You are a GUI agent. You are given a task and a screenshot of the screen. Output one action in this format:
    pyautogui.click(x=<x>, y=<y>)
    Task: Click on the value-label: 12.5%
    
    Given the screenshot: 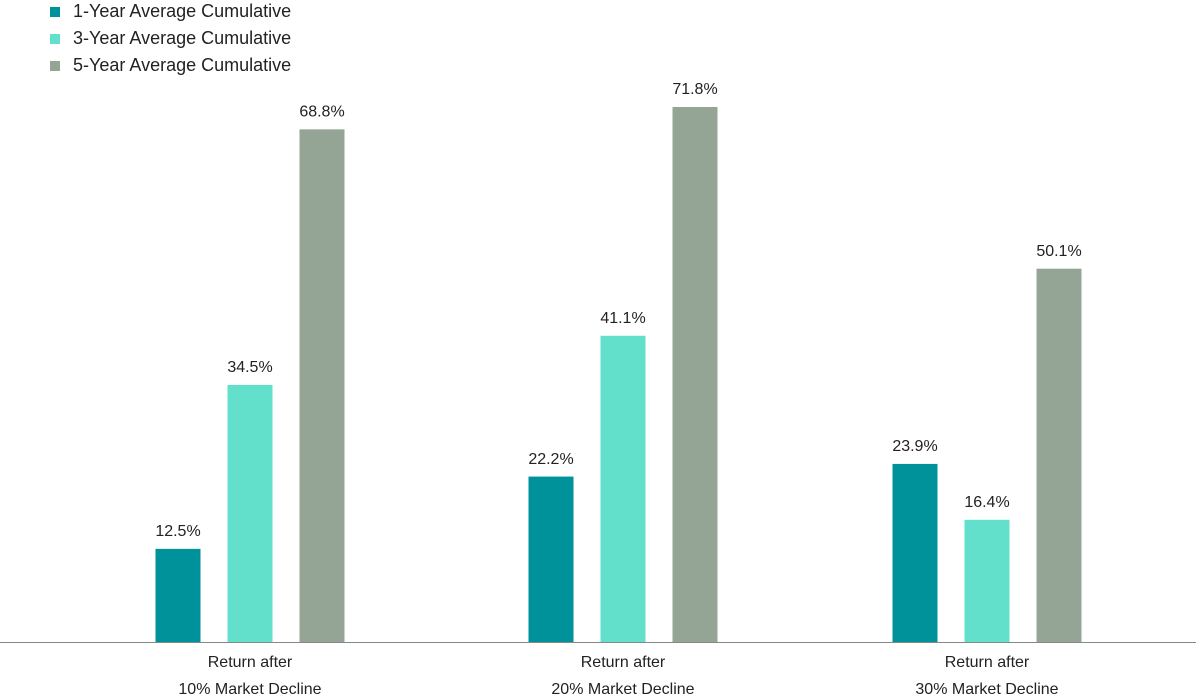 What is the action you would take?
    pyautogui.click(x=177, y=531)
    